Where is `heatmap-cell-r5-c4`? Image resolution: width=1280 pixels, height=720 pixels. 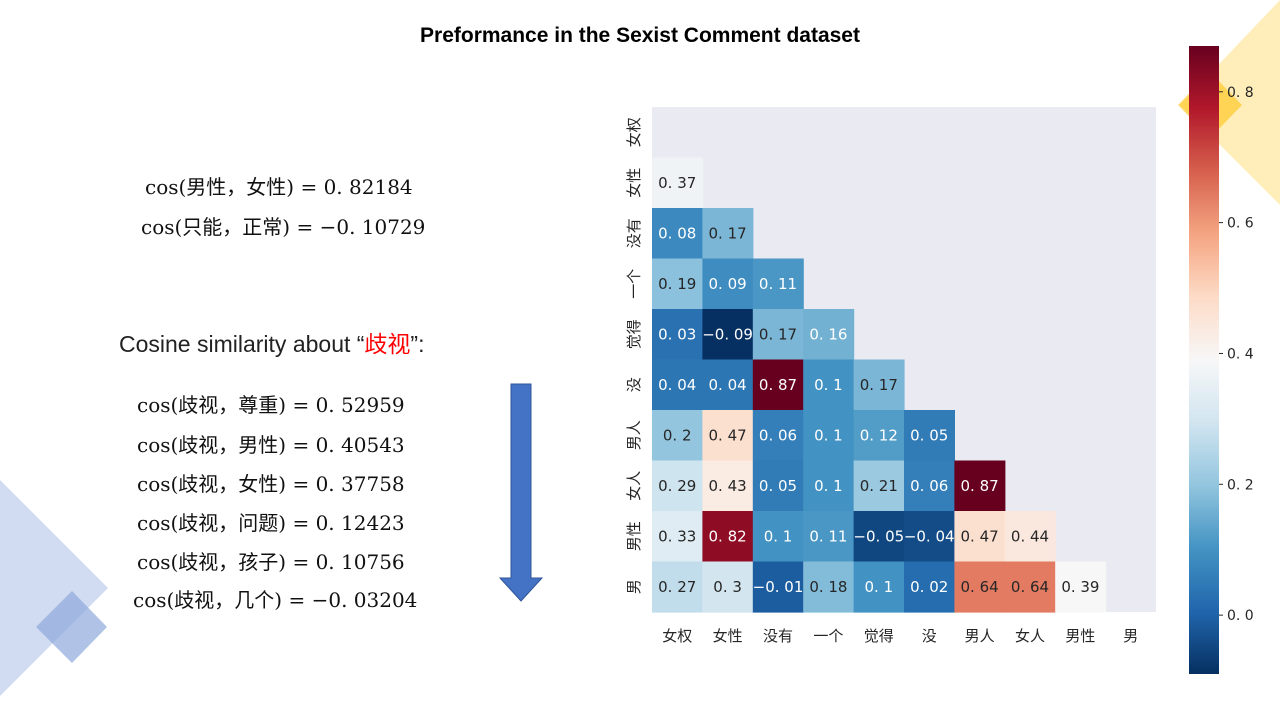 heatmap-cell-r5-c4 is located at coordinates (879, 385).